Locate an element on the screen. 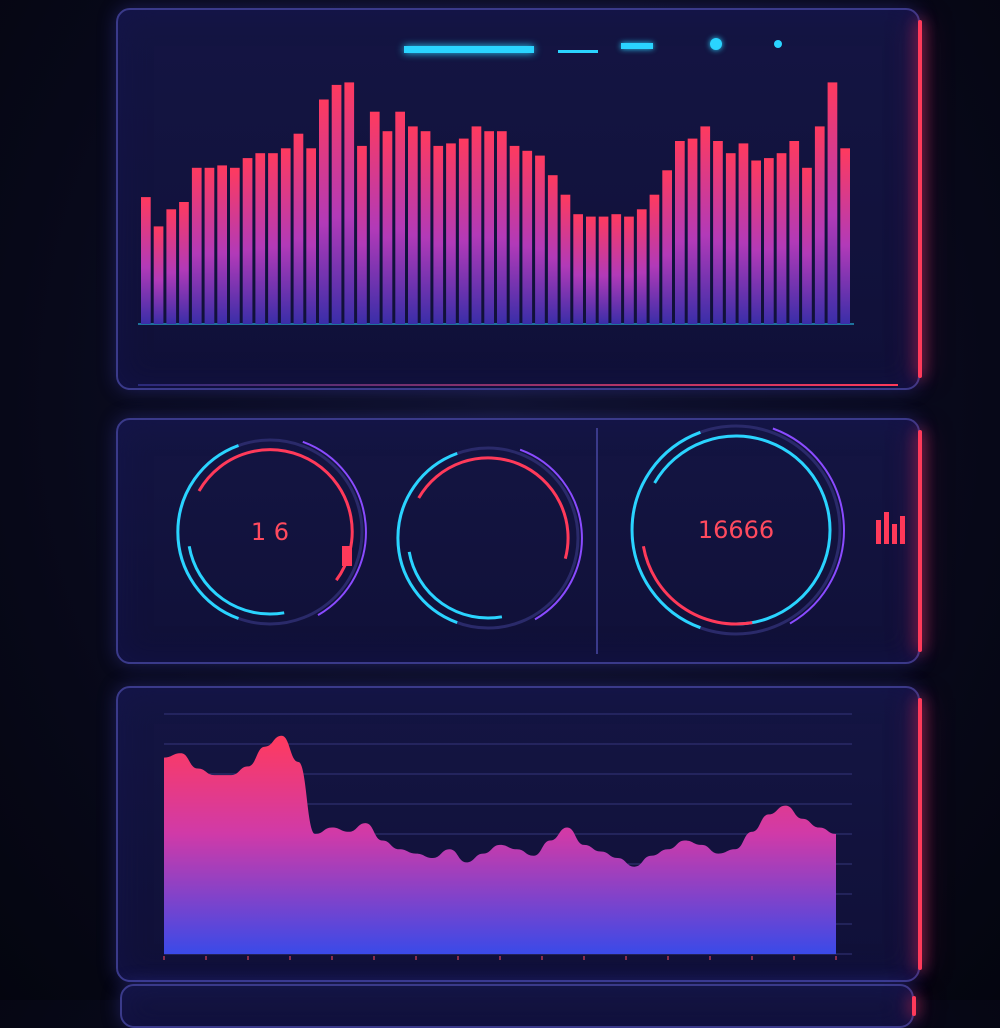  area-chart-ticks is located at coordinates (500, 958).